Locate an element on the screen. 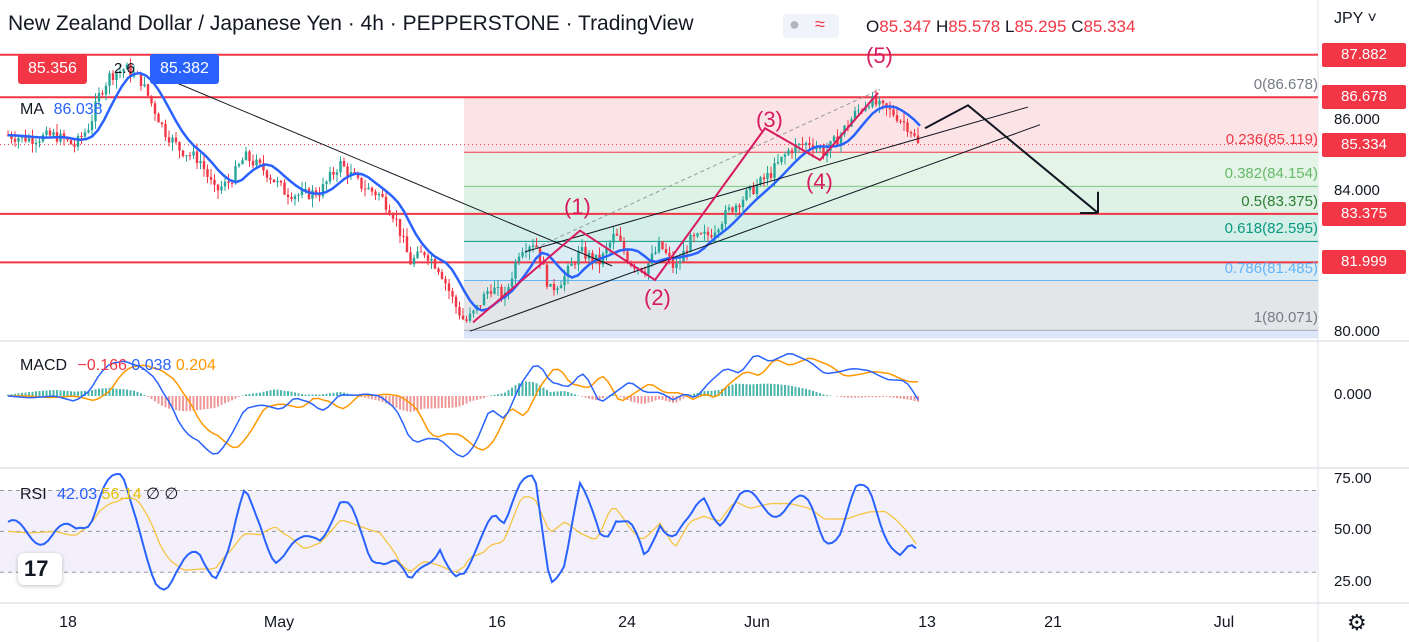  low-key: L is located at coordinates (1009, 26).